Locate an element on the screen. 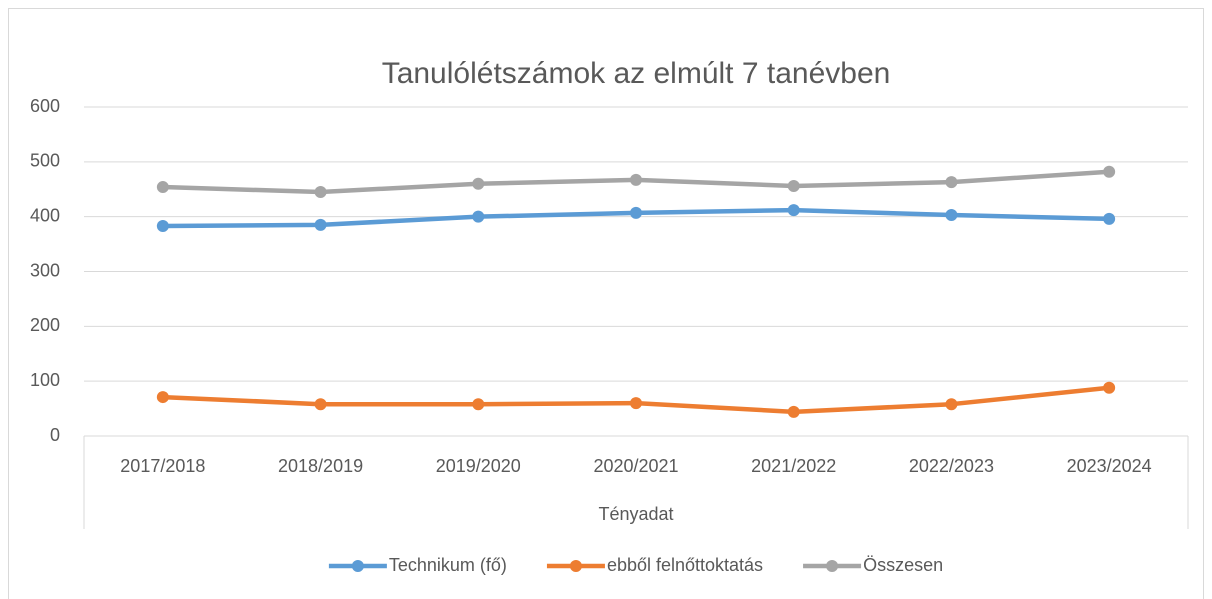 Image resolution: width=1212 pixels, height=599 pixels. y-tick-label: 400 is located at coordinates (45, 215).